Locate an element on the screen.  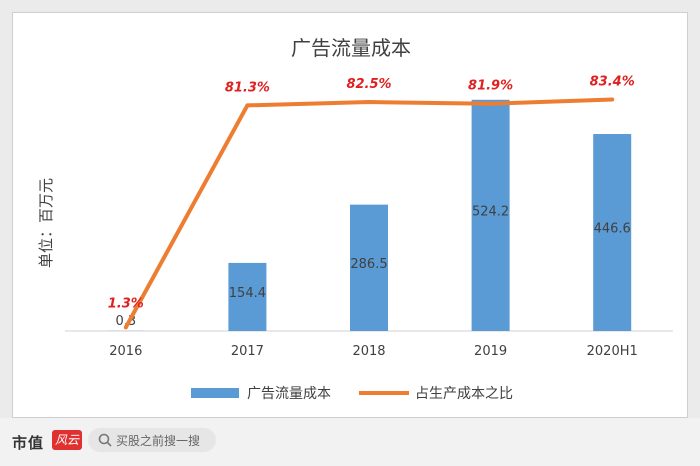
line-point-2016 is located at coordinates (125, 327).